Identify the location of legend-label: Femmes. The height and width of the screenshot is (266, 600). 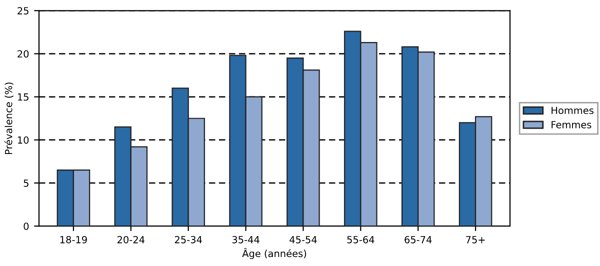
(572, 124).